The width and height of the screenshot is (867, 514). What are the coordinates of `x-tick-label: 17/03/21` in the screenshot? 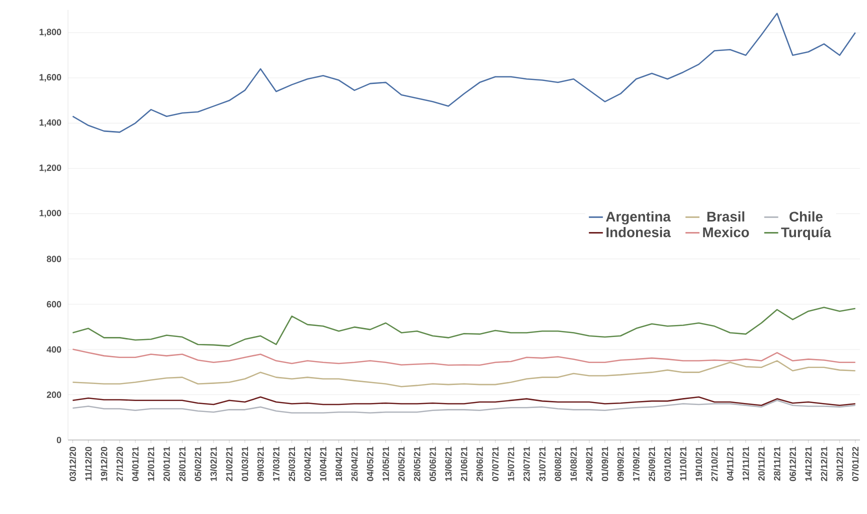 It's located at (276, 463).